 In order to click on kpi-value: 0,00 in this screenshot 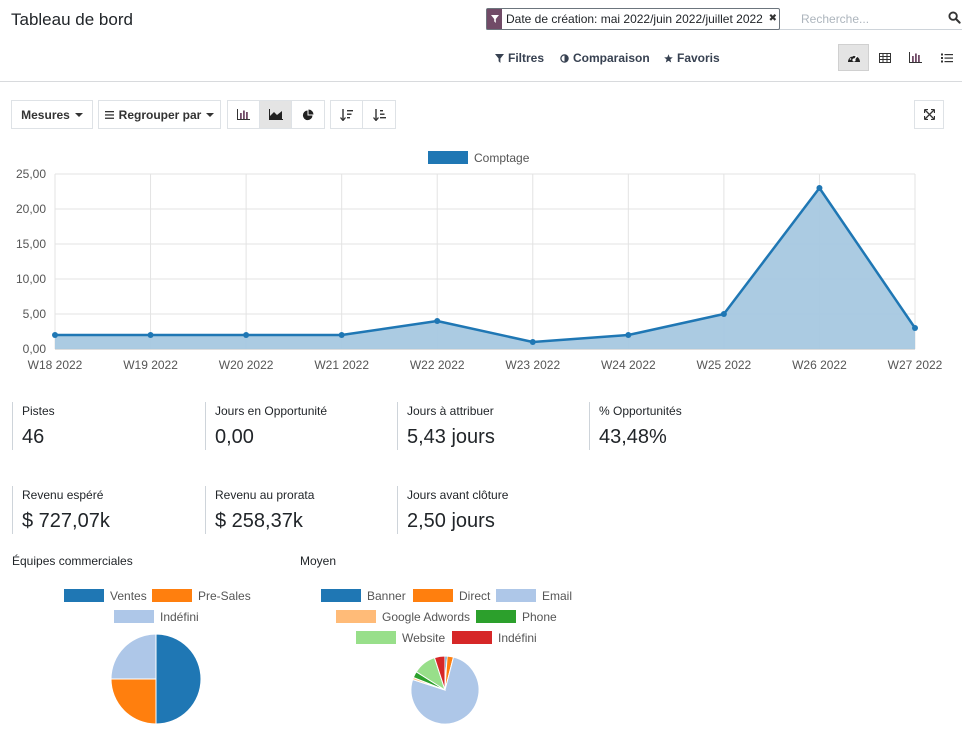, I will do `click(234, 437)`.